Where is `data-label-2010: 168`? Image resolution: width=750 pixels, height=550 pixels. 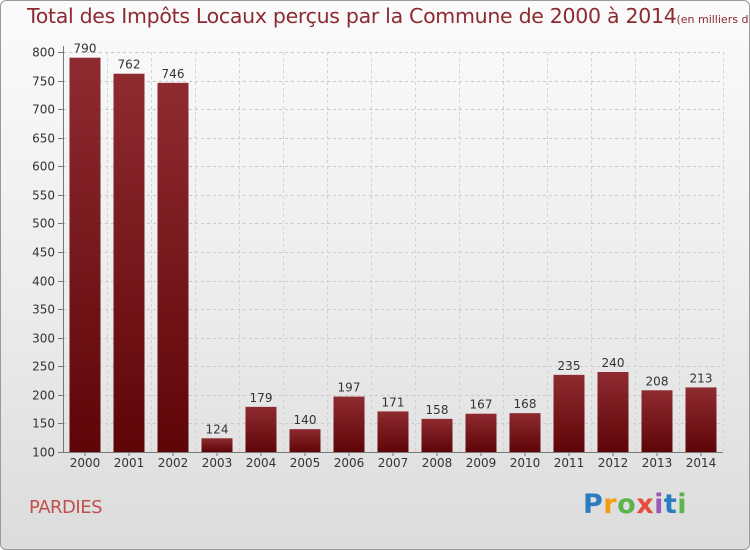 data-label-2010: 168 is located at coordinates (525, 404).